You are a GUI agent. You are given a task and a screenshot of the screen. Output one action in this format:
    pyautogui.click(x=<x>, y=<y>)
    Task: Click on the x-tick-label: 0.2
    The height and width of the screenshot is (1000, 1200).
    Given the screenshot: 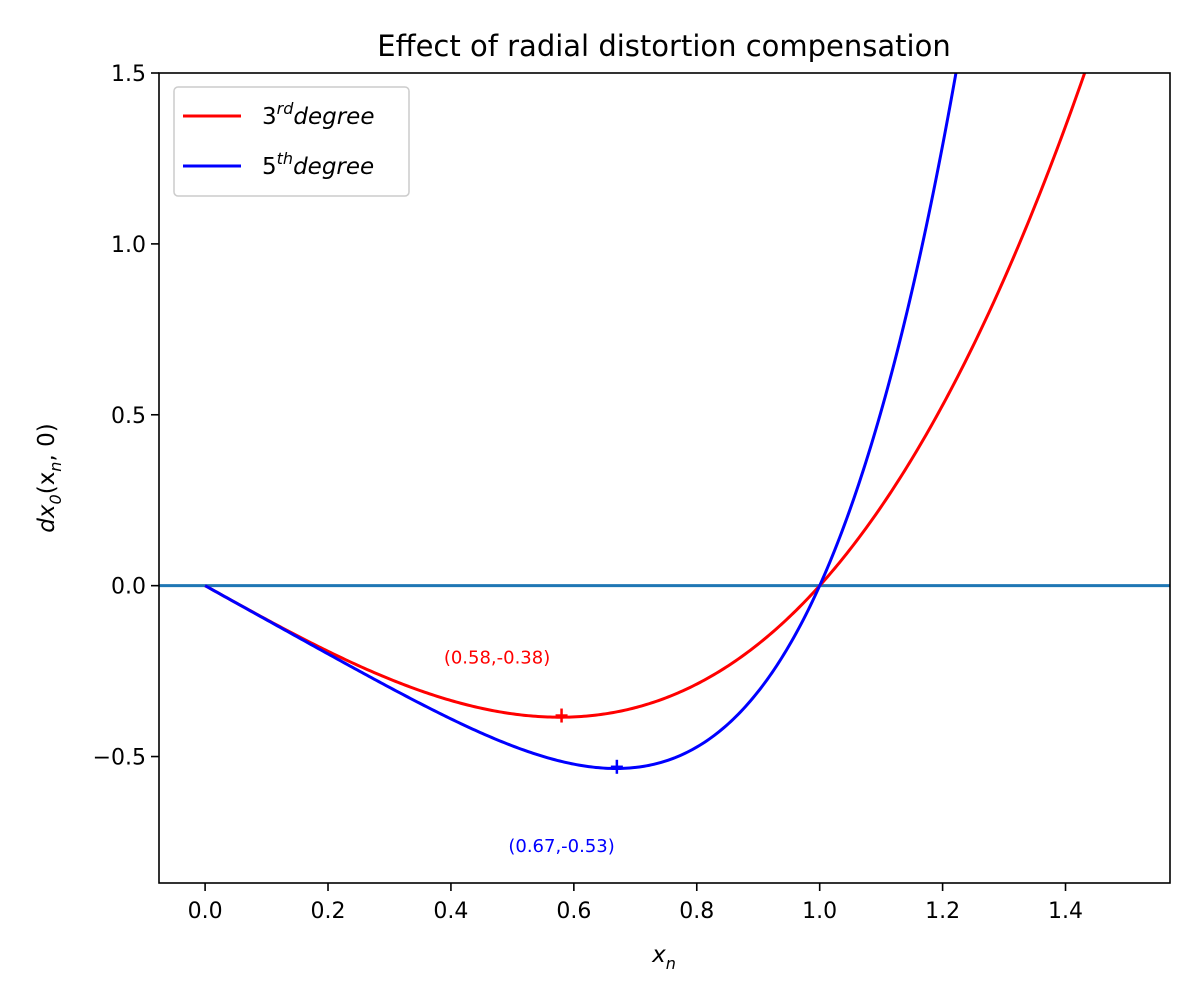 What is the action you would take?
    pyautogui.click(x=328, y=911)
    